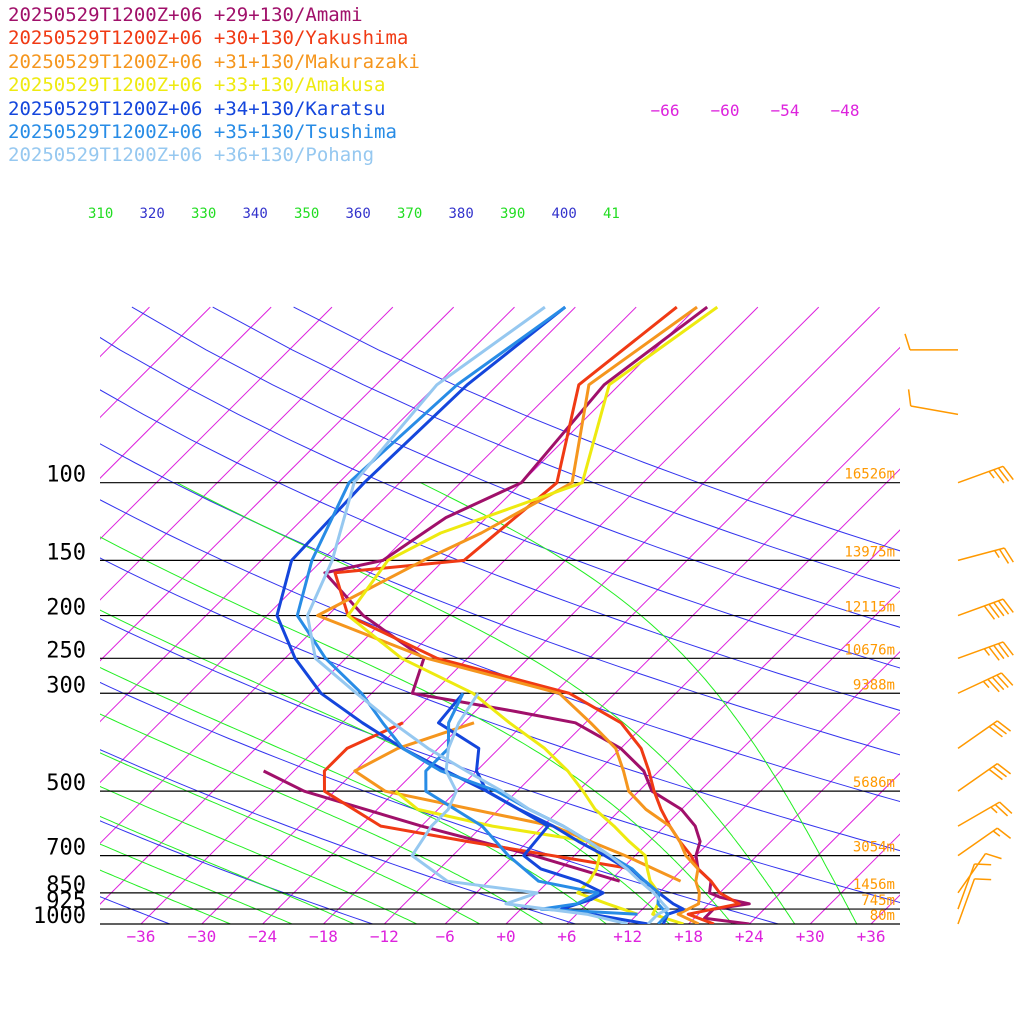 The width and height of the screenshot is (1024, 1024). What do you see at coordinates (755, 110) in the screenshot?
I see `upper-isotherm-labels: −66 −60 −54 −48` at bounding box center [755, 110].